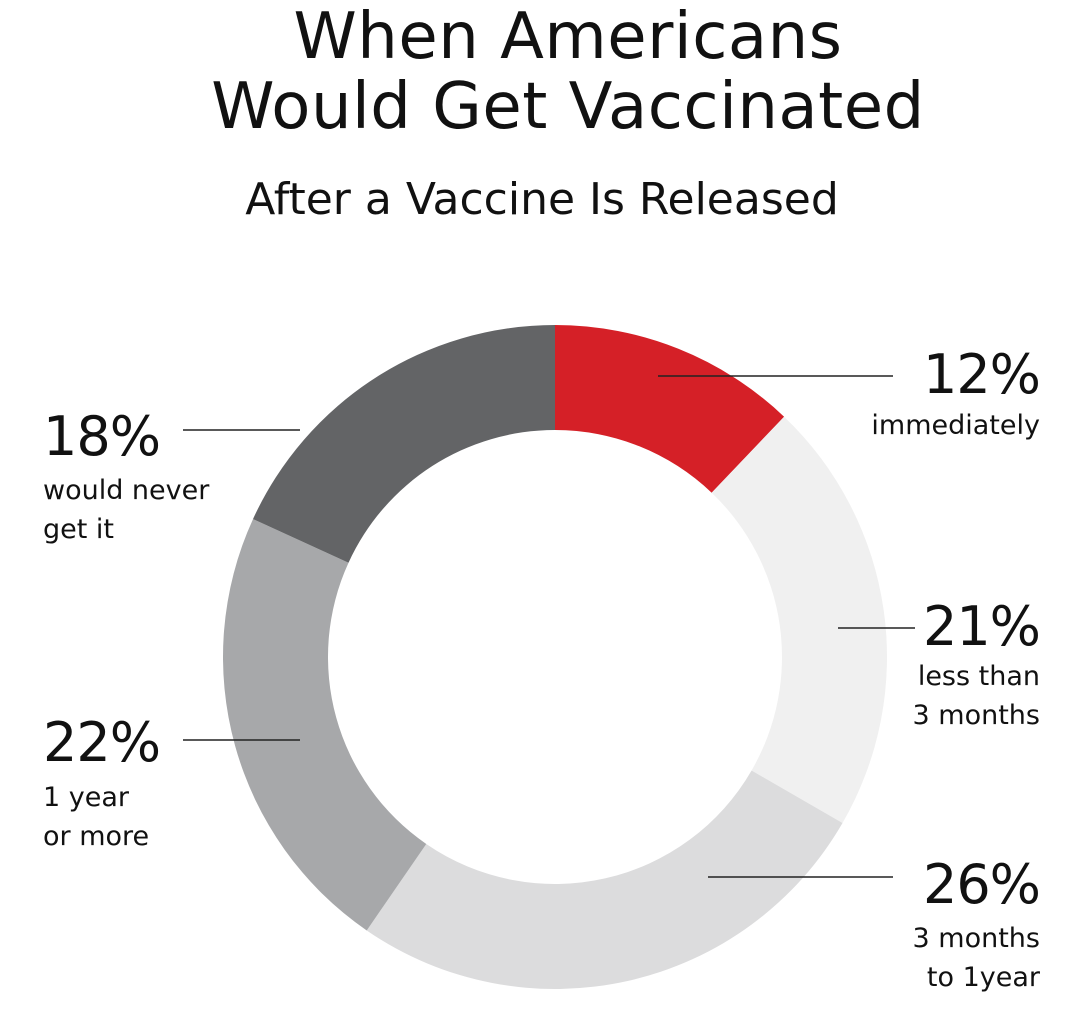  I want to click on category-label: immediately, so click(955, 425).